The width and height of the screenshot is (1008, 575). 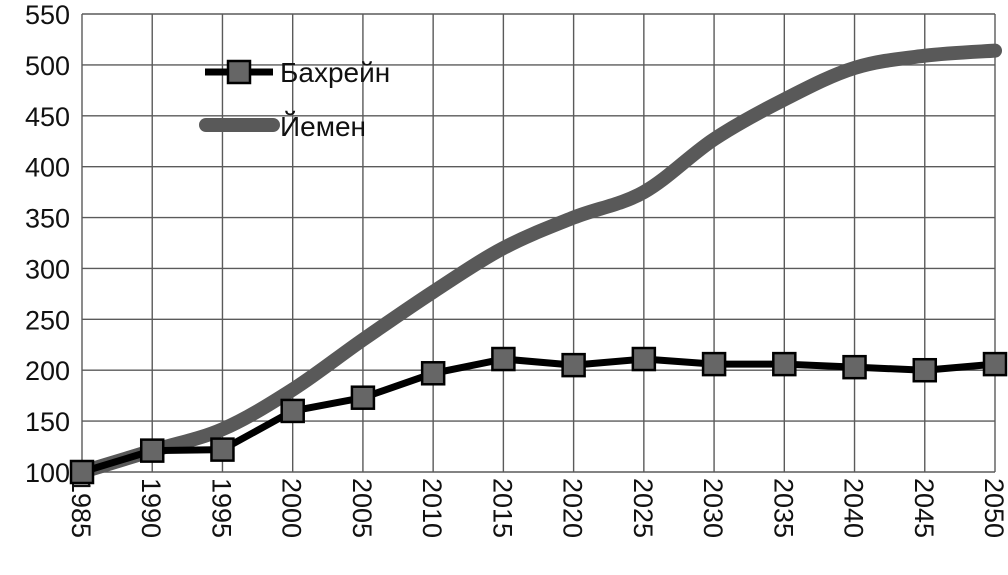 What do you see at coordinates (239, 72) in the screenshot?
I see `legend-marker-bahrain` at bounding box center [239, 72].